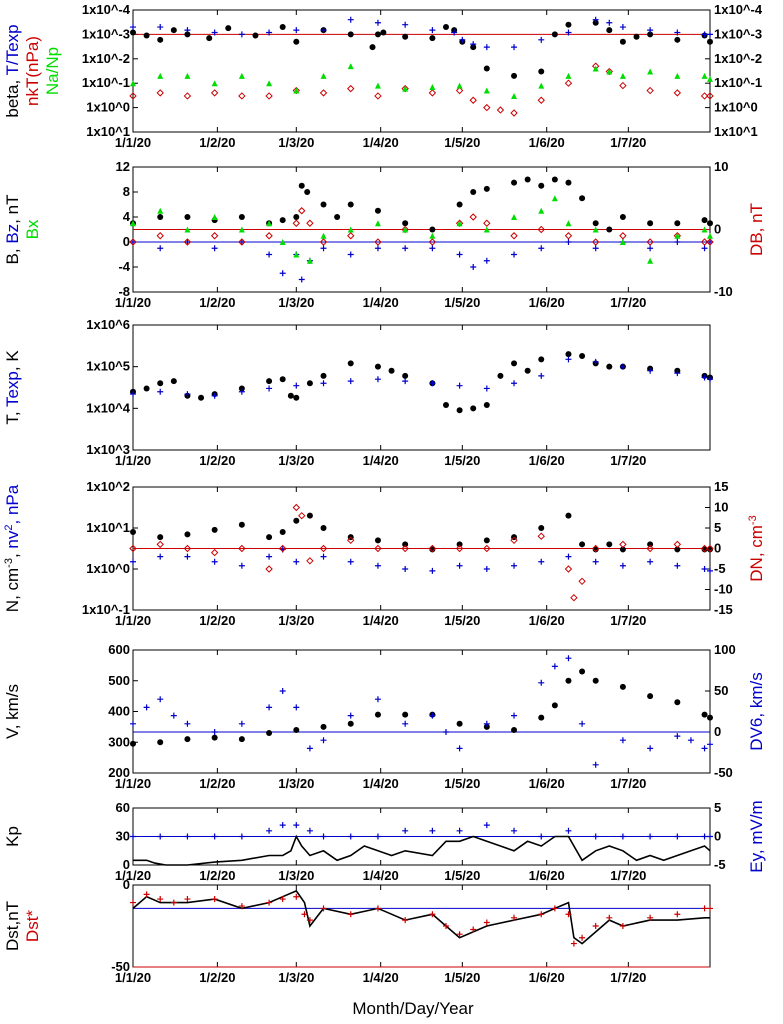 This screenshot has height=1024, width=783. Describe the element at coordinates (108, 486) in the screenshot. I see `y-tick-label: 1x10^2` at that location.